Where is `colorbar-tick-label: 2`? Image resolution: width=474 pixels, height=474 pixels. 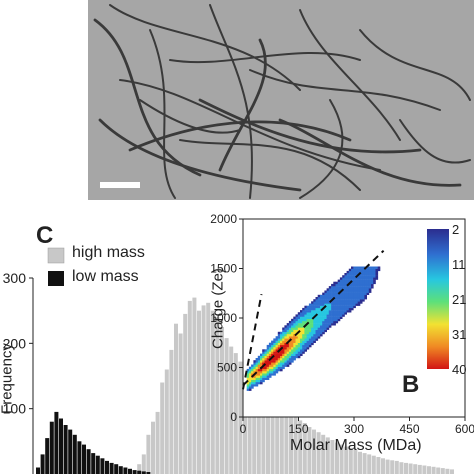
colorbar-tick-label: 2 is located at coordinates (455, 229).